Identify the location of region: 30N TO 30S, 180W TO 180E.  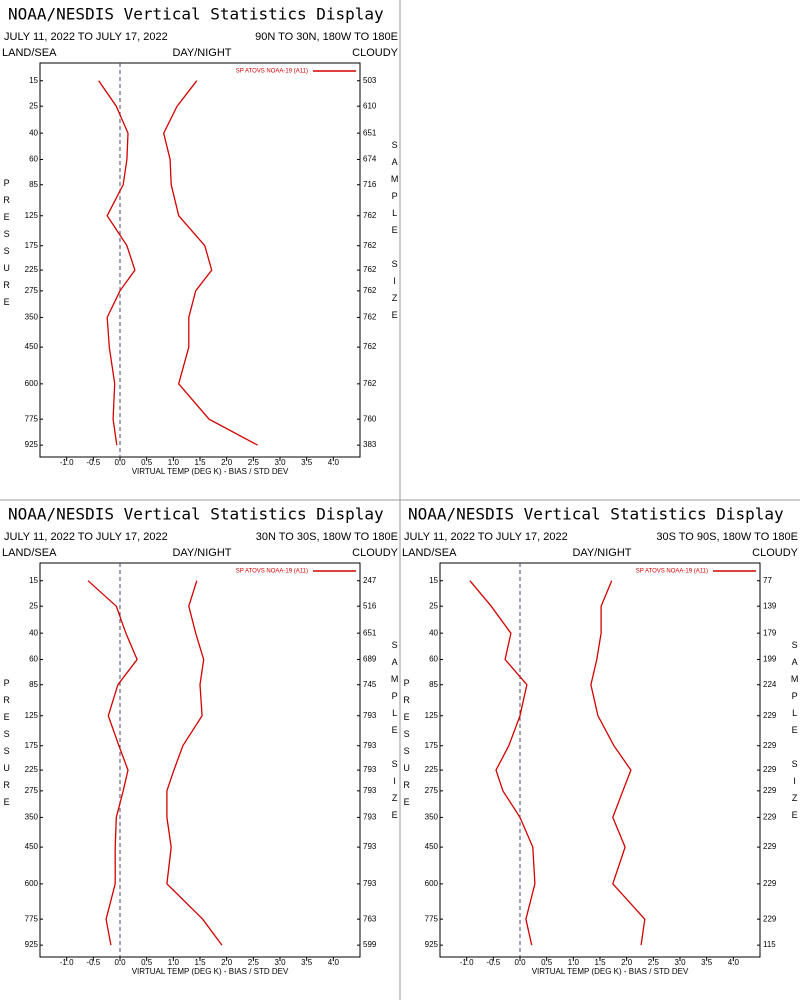
(327, 537).